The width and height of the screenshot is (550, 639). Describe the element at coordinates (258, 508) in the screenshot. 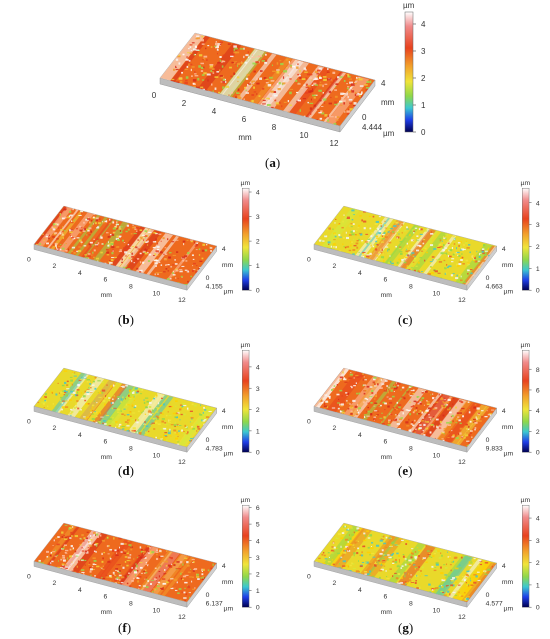

I see `colorbar-tick-label: 6` at that location.